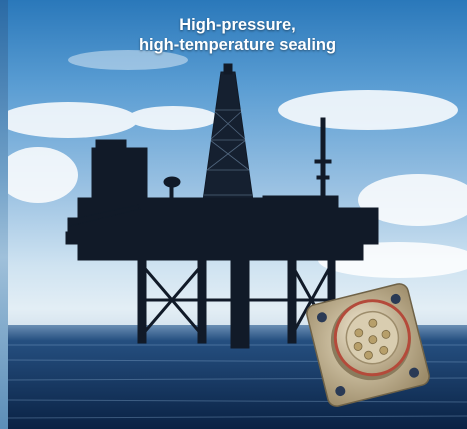 The height and width of the screenshot is (429, 467). I want to click on headline-line-1: High-pressure,, so click(237, 25).